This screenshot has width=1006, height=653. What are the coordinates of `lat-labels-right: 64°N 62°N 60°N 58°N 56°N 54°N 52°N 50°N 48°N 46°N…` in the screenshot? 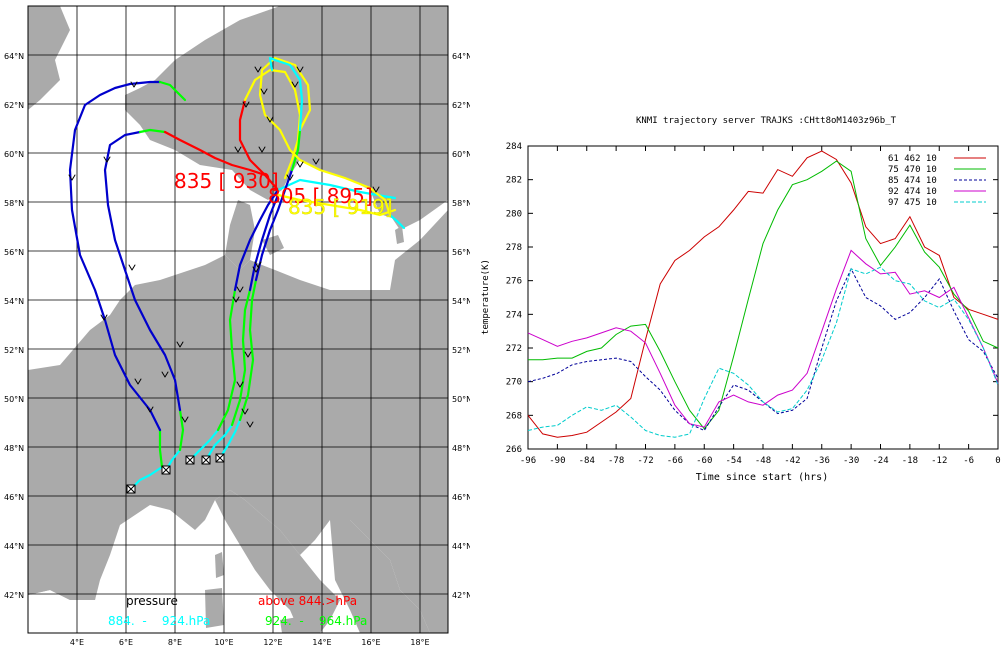 It's located at (462, 326).